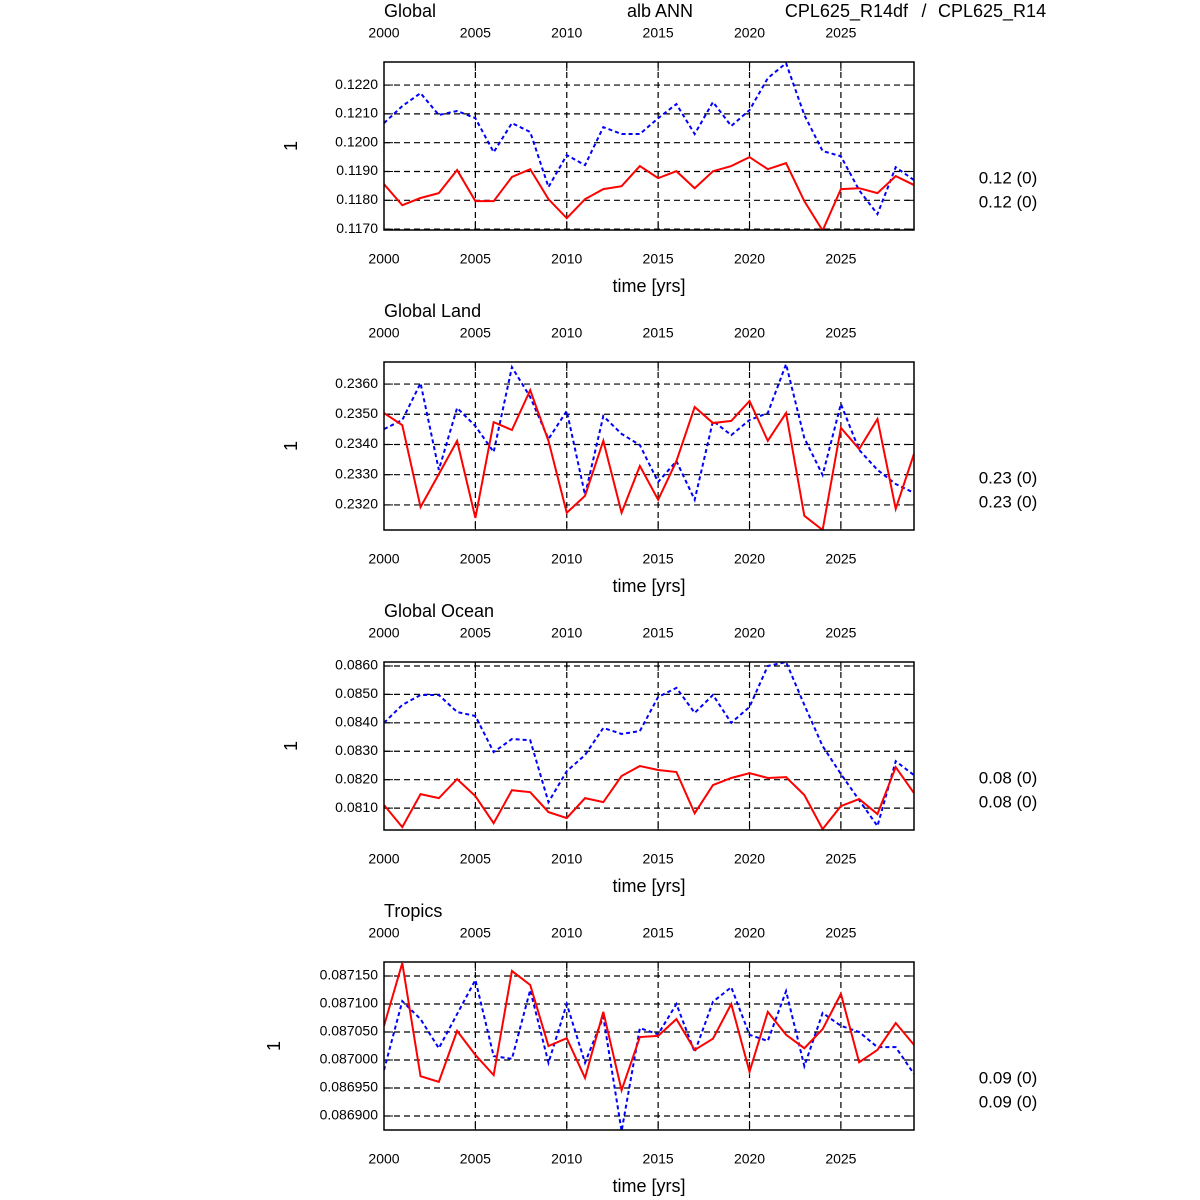 This screenshot has width=1200, height=1200. I want to click on y-tick-label: 0.1170, so click(357, 228).